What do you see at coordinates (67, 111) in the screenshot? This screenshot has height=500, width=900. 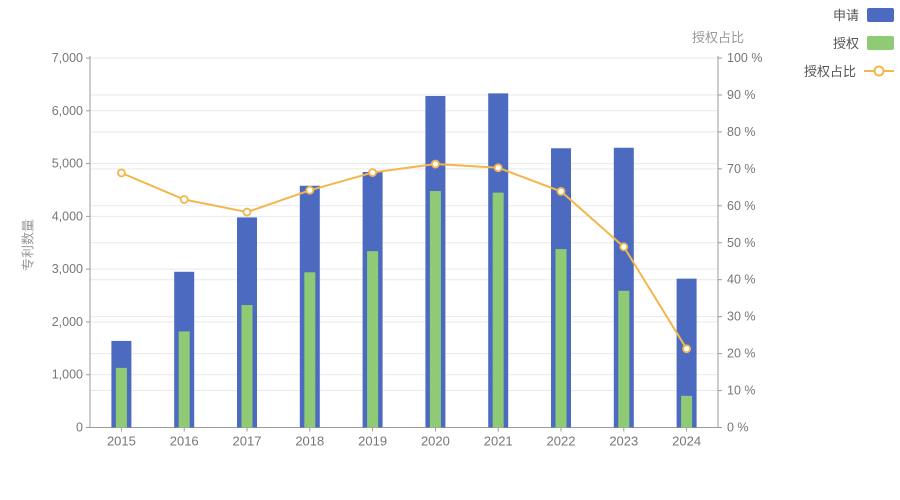 I see `left-axis-tick-label: 6,000` at bounding box center [67, 111].